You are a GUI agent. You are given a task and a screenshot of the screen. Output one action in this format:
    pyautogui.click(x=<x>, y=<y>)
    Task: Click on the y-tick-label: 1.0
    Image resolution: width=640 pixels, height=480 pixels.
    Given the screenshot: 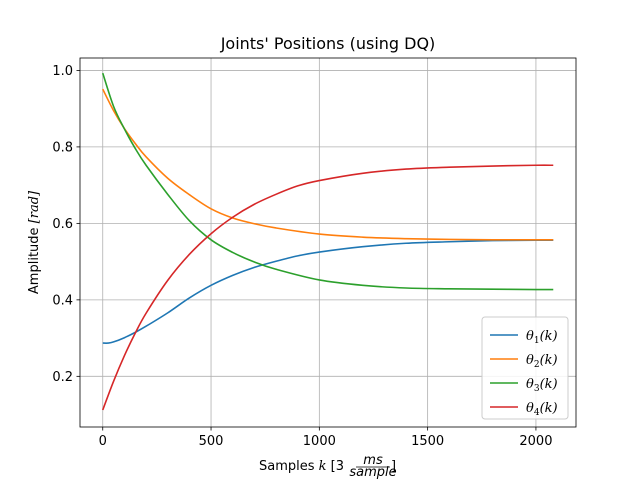 What is the action you would take?
    pyautogui.click(x=62, y=71)
    